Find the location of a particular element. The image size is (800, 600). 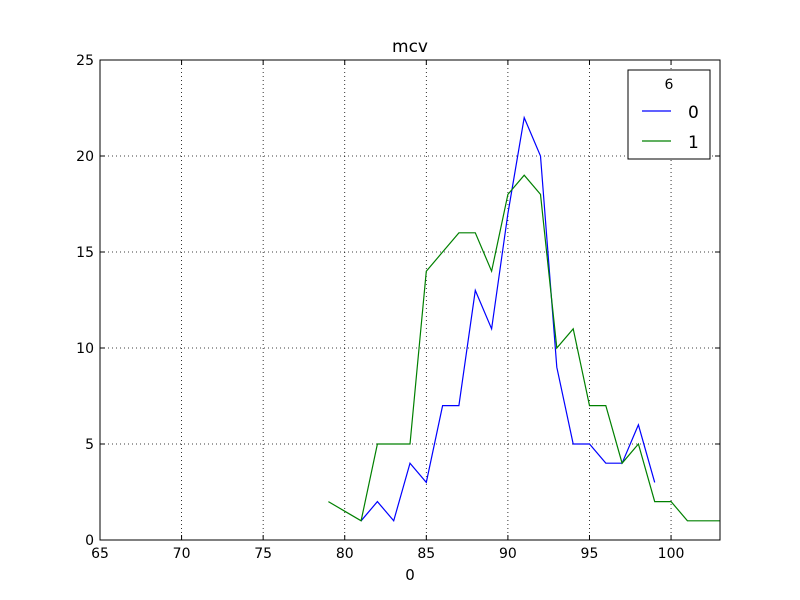

y-tick-label: 15 is located at coordinates (85, 253).